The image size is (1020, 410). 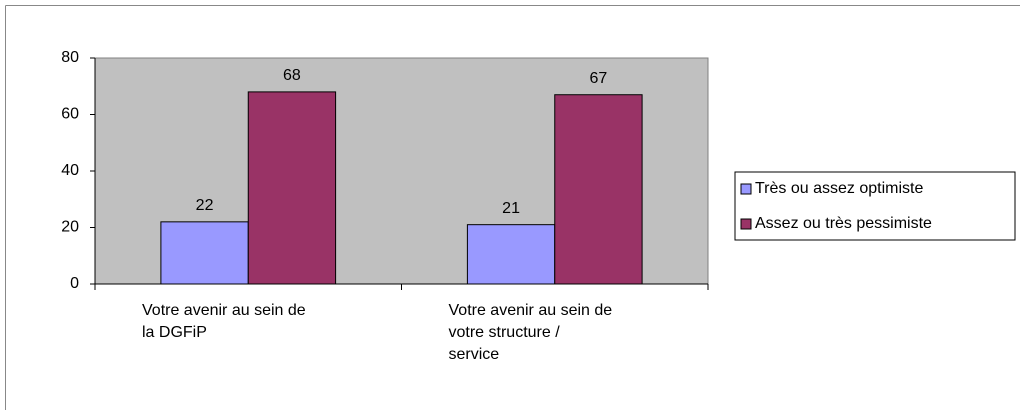 What do you see at coordinates (70, 57) in the screenshot?
I see `y-tick-label: 80` at bounding box center [70, 57].